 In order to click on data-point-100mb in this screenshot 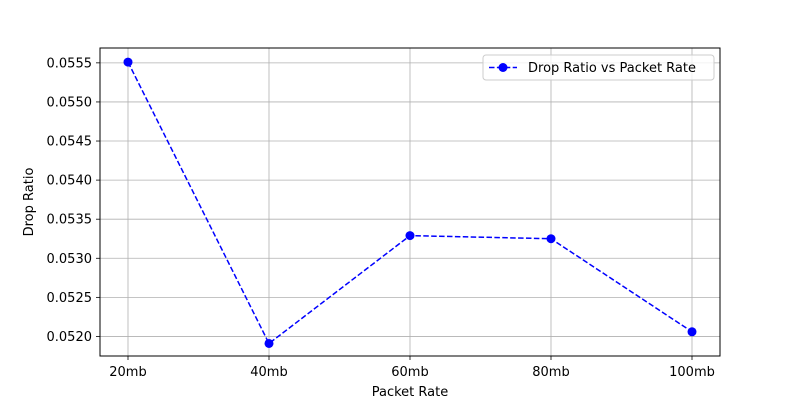, I will do `click(692, 332)`.